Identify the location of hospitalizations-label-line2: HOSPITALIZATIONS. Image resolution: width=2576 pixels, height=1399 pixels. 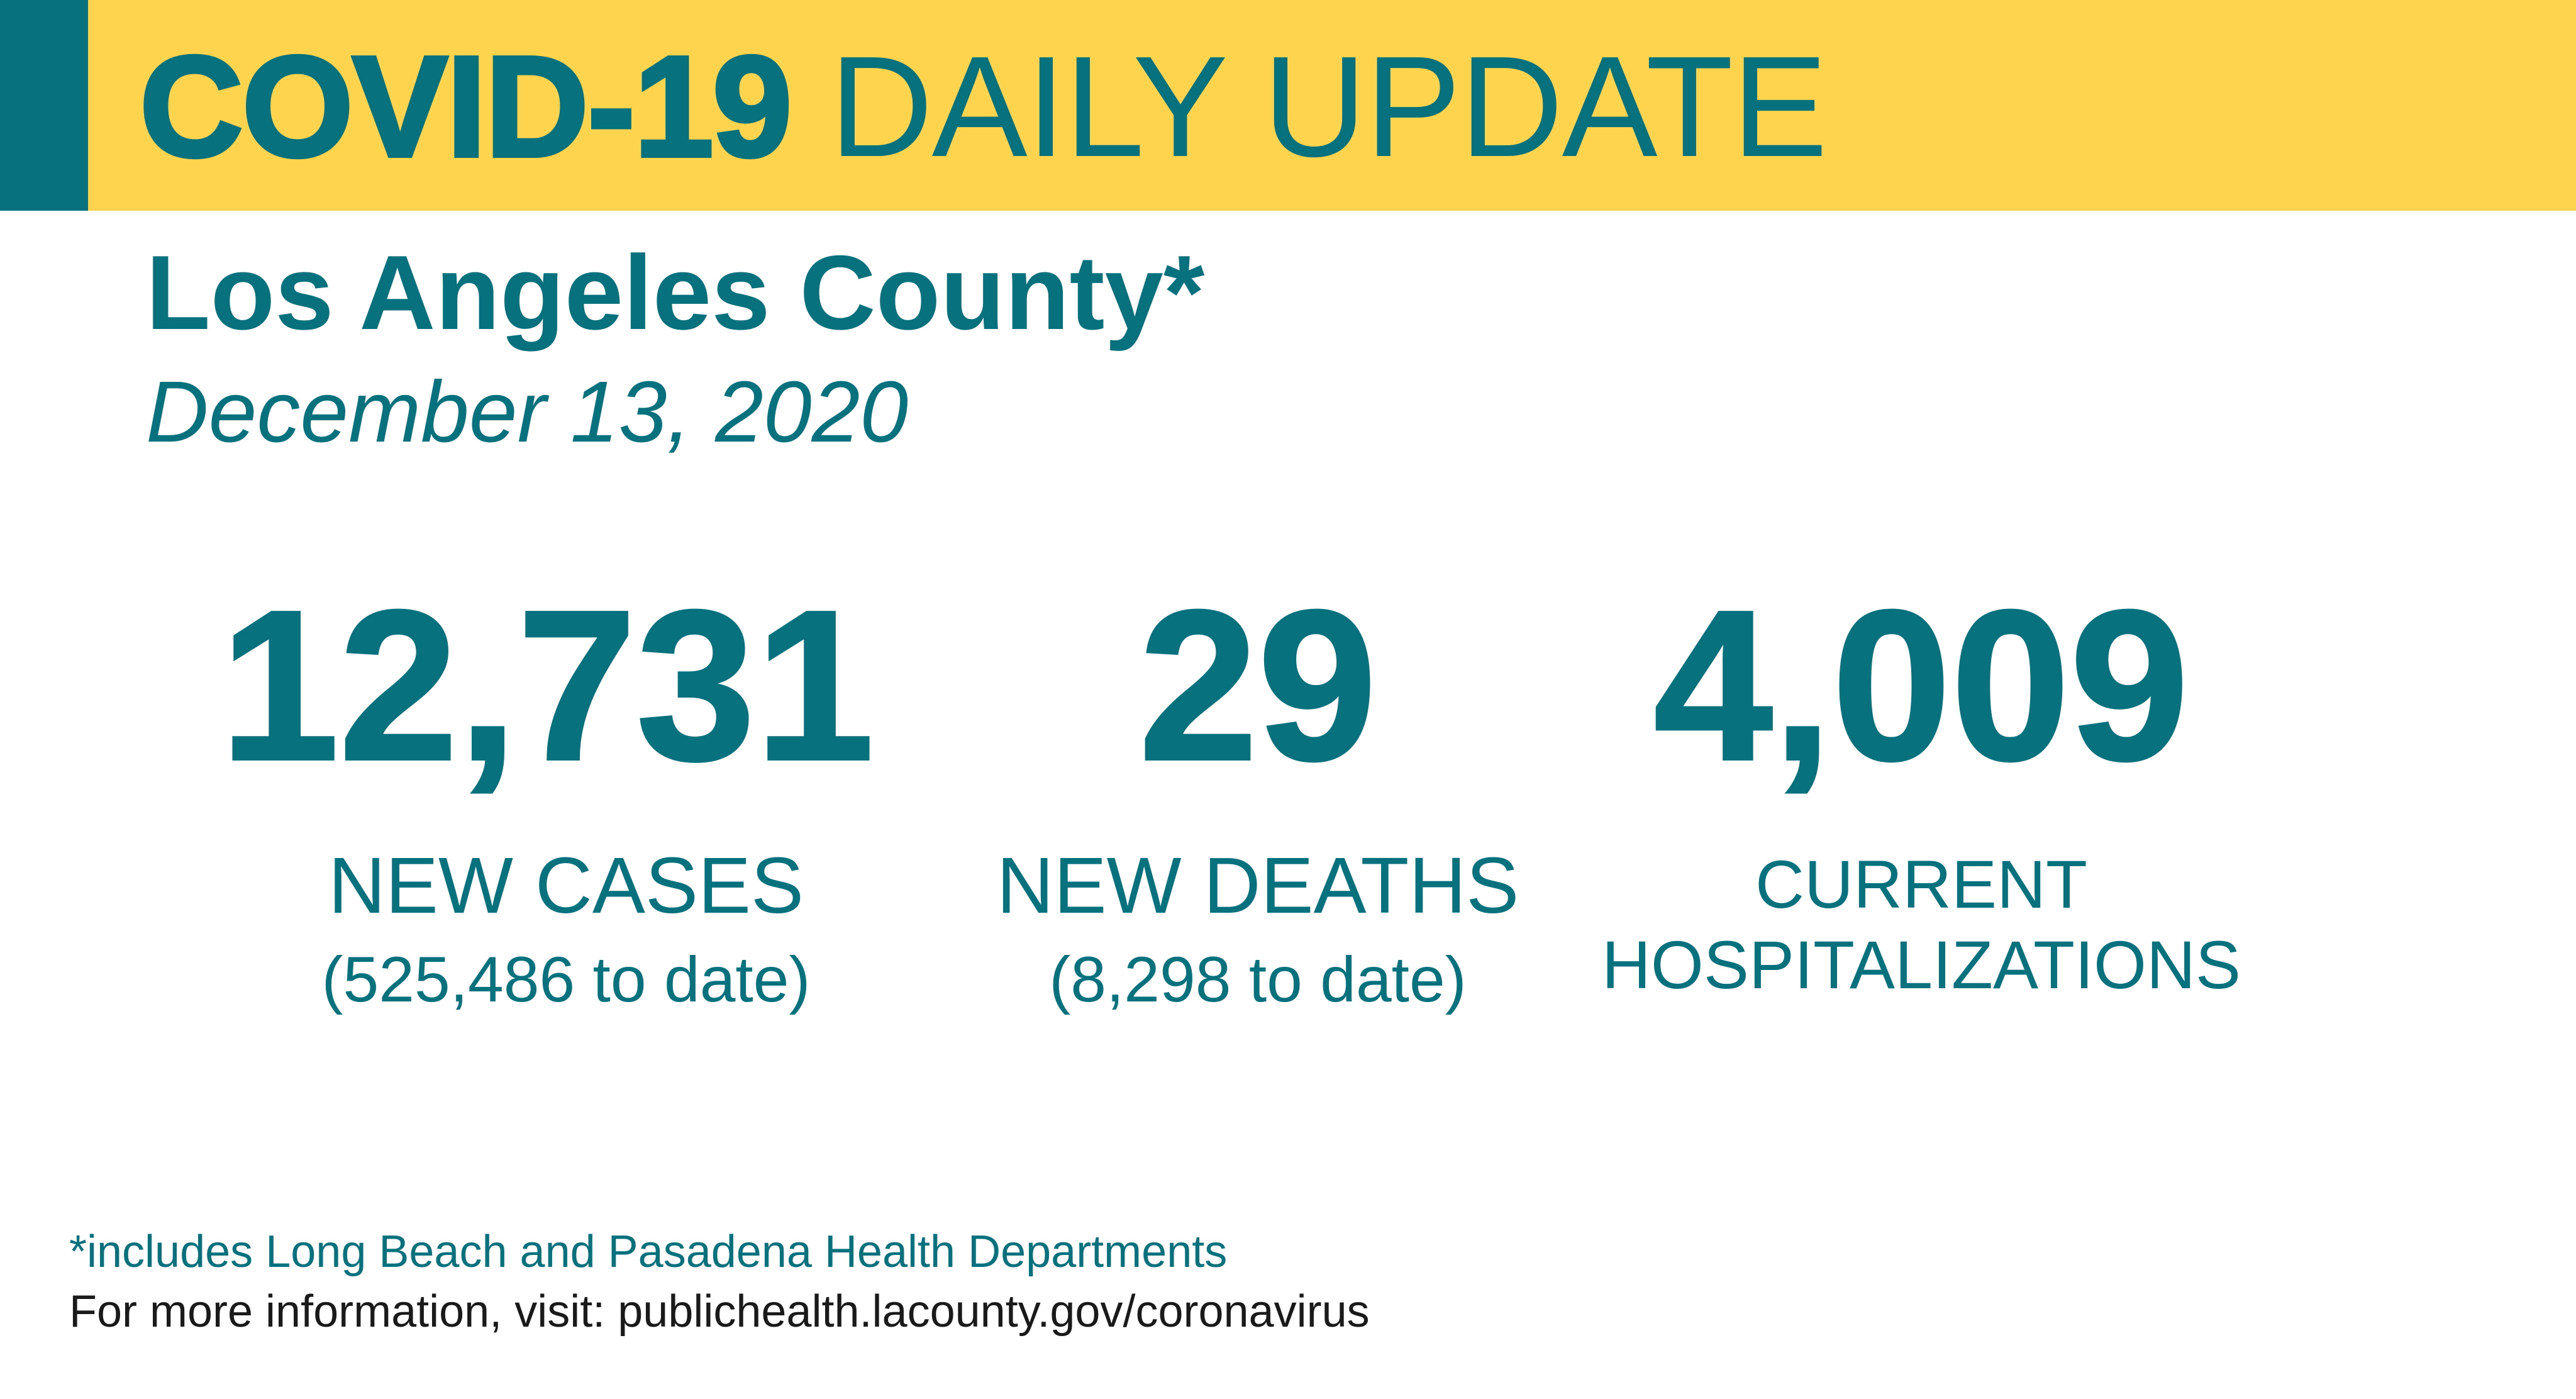
(1921, 965).